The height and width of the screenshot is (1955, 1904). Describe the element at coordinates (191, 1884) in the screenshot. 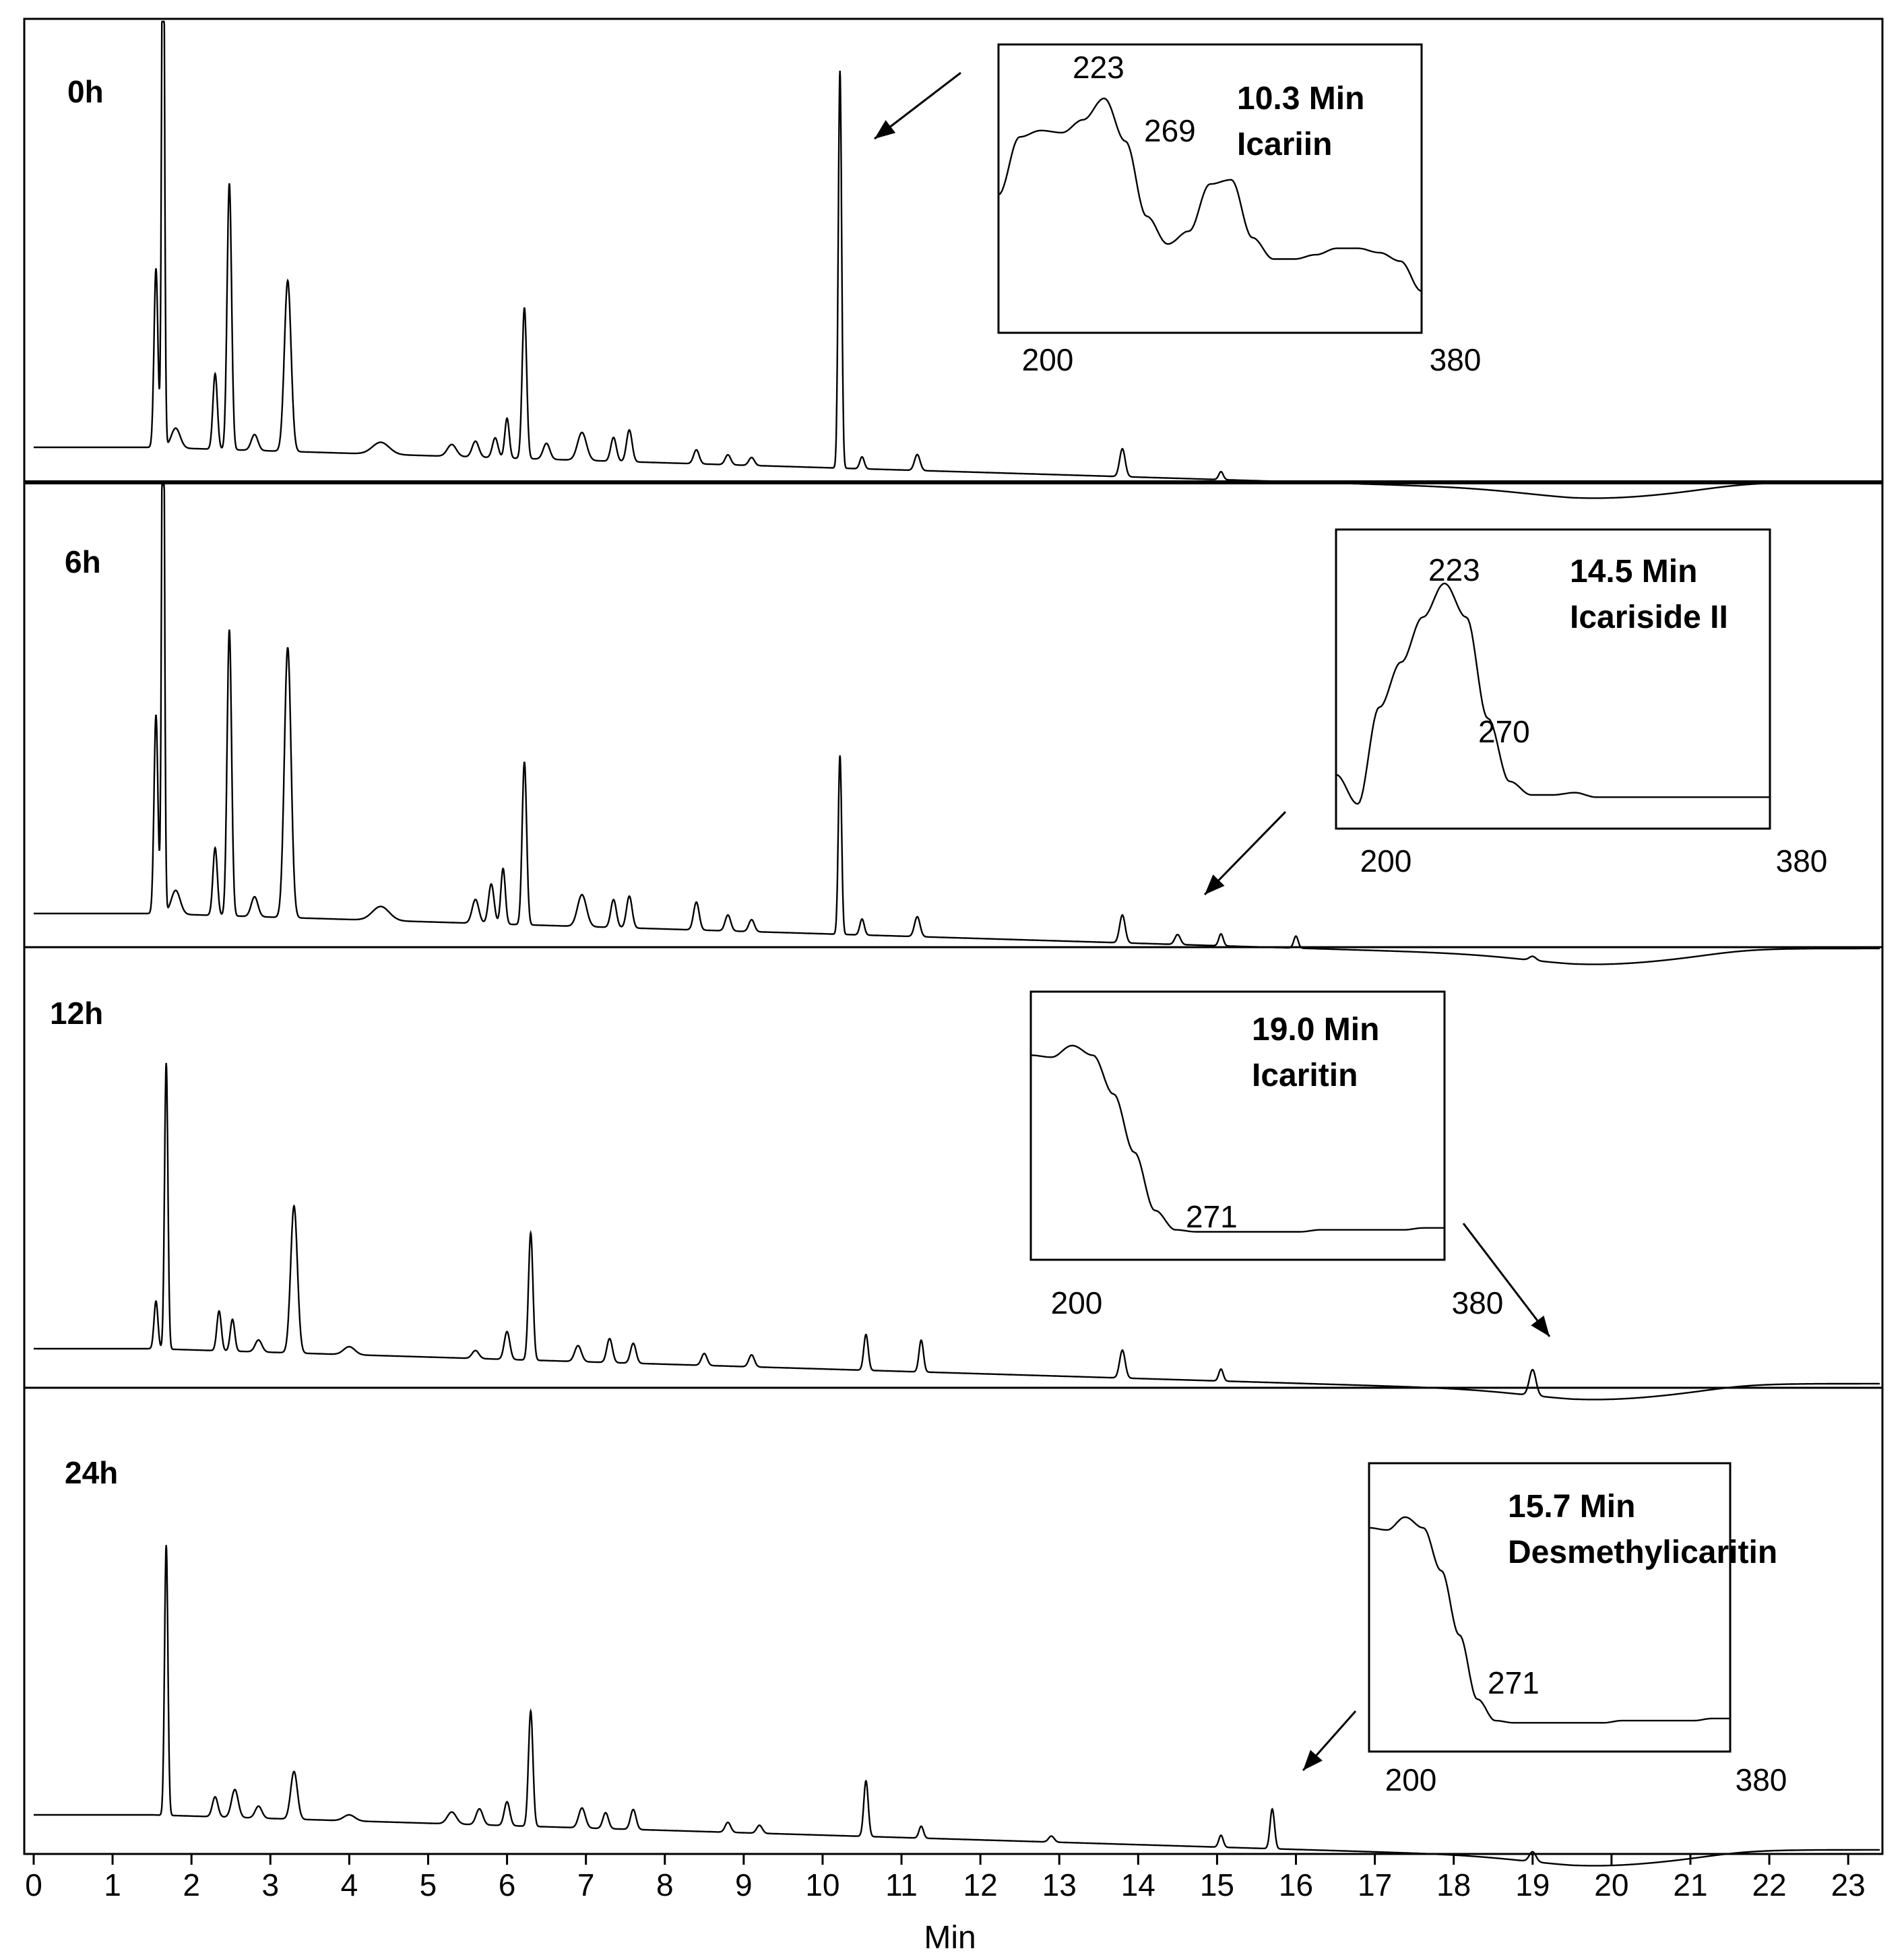

I see `x-tick-label: 2` at that location.